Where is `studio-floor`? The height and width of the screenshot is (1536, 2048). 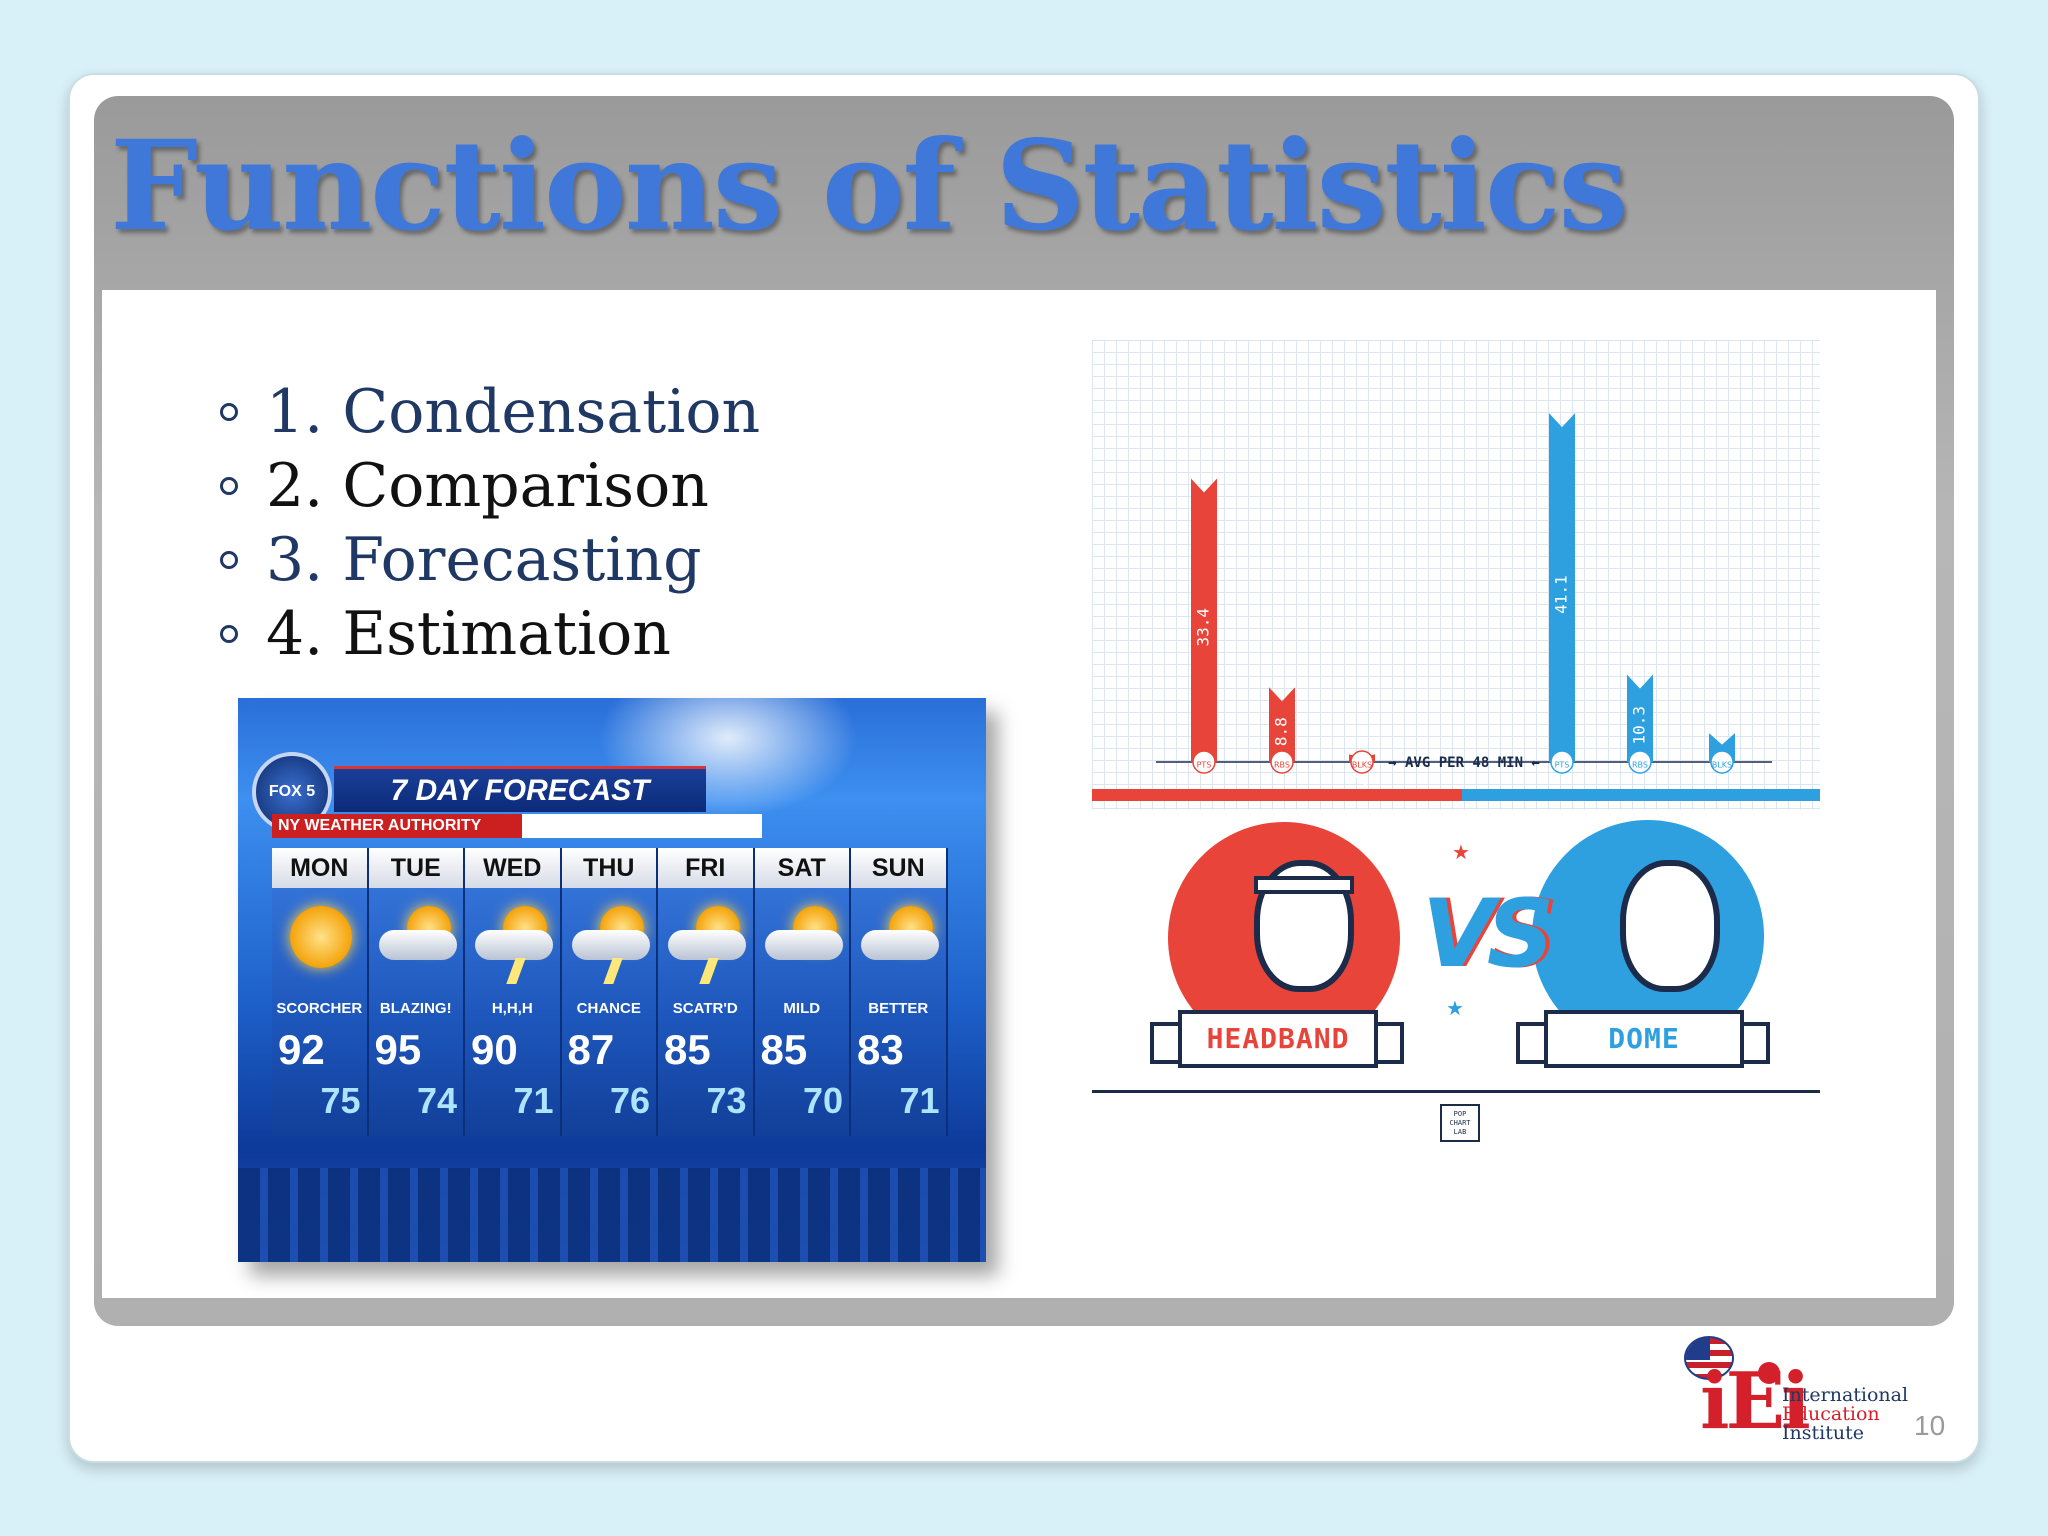
studio-floor is located at coordinates (612, 1215).